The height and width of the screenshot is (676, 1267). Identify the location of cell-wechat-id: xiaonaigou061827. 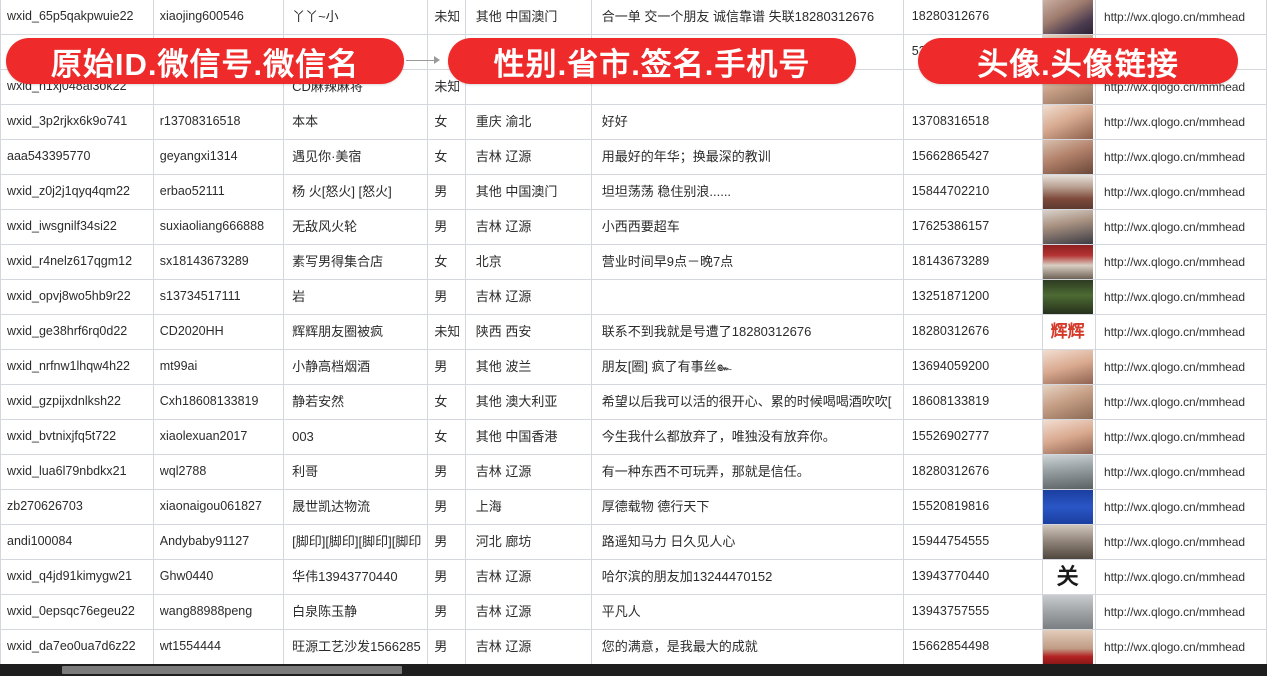
(219, 507).